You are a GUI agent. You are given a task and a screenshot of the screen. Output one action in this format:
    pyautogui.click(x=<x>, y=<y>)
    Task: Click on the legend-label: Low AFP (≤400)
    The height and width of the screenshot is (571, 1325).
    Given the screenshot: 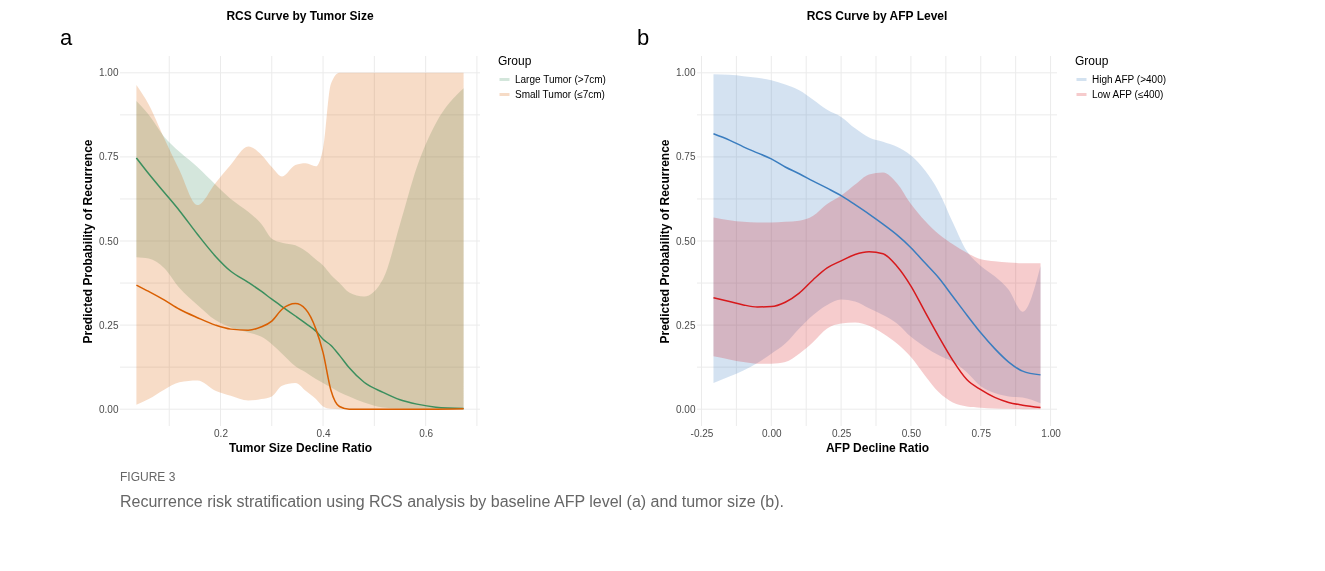 What is the action you would take?
    pyautogui.click(x=1128, y=94)
    